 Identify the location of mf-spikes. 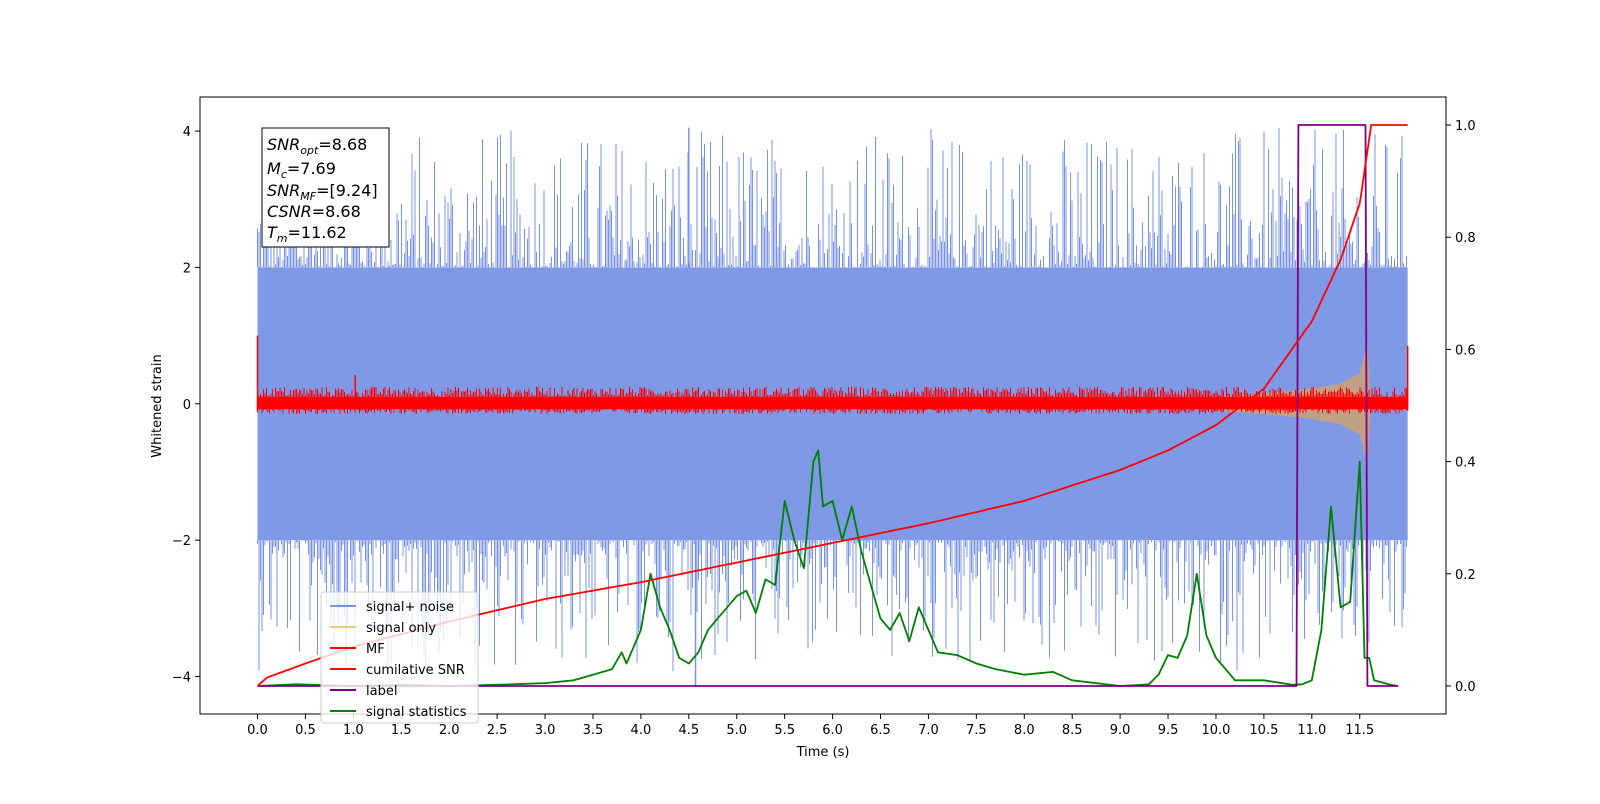
(832, 374).